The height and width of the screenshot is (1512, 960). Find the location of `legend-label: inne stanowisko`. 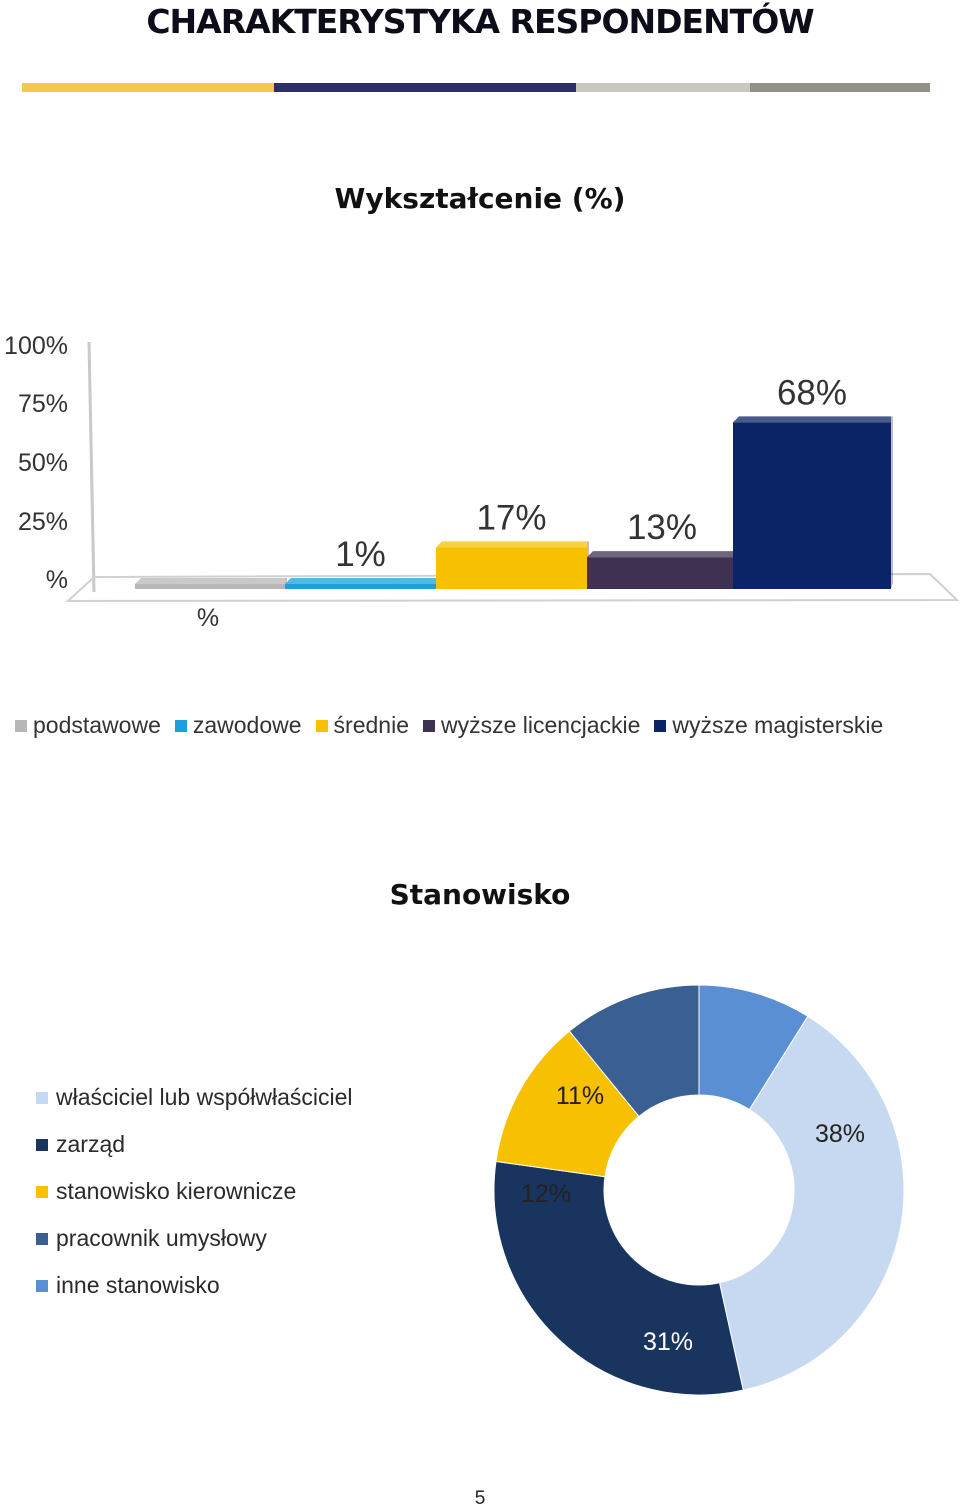

legend-label: inne stanowisko is located at coordinates (138, 1285).